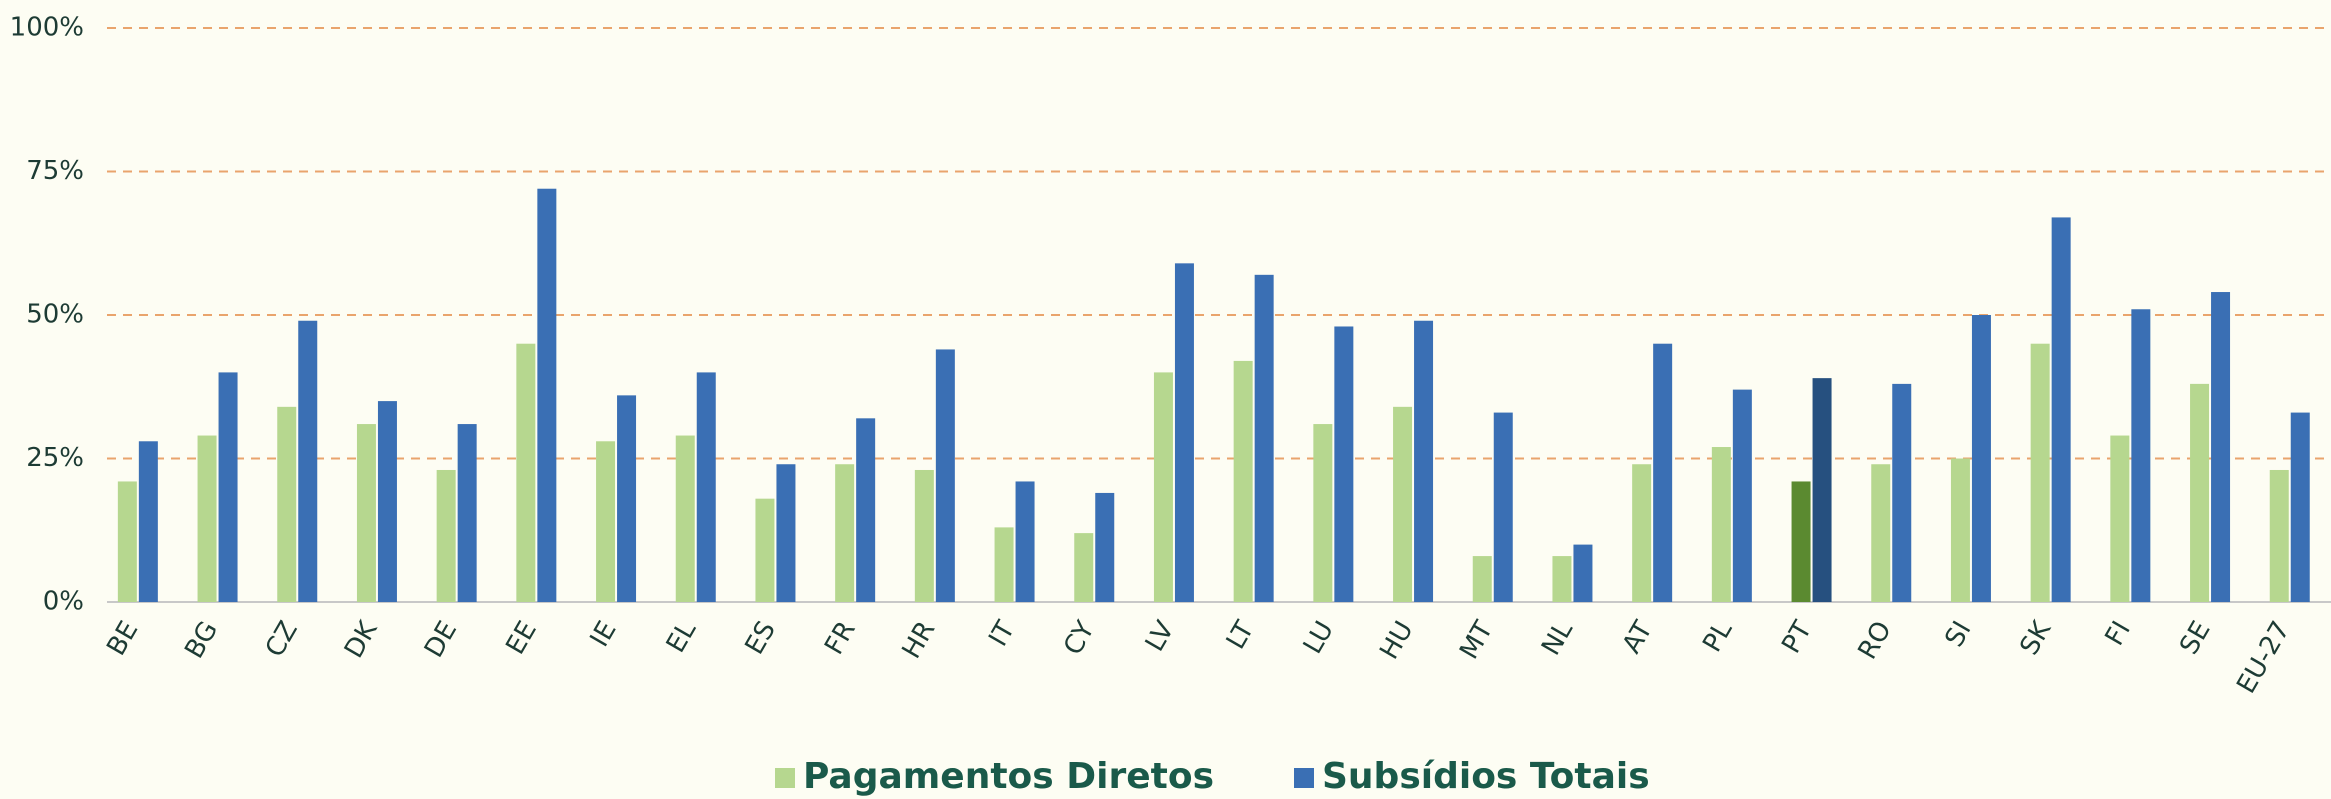  I want to click on y-tick-label: 50%, so click(55, 315).